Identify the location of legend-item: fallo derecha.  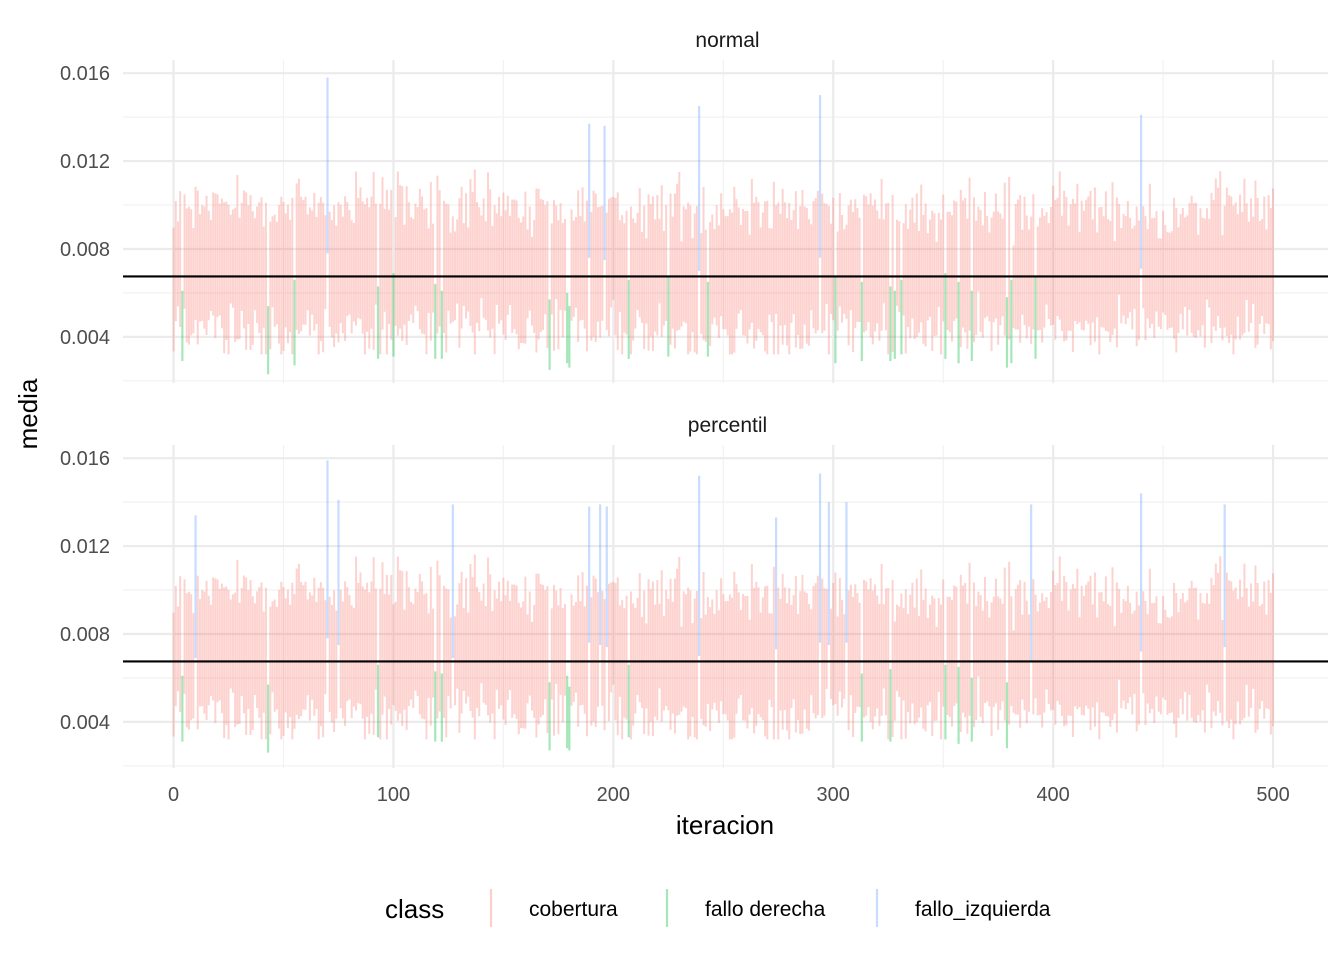
(745, 908).